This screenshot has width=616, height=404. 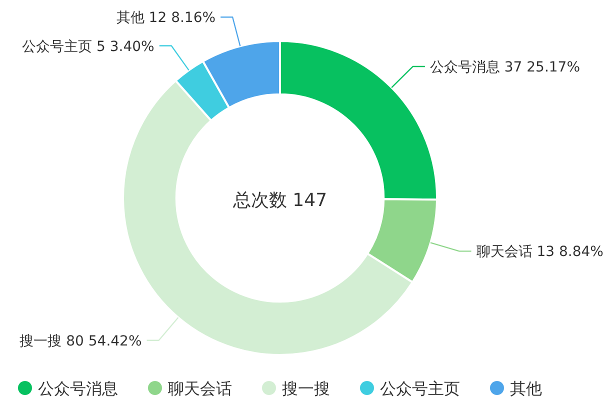 I want to click on center-label: 总次数 147, so click(x=280, y=200).